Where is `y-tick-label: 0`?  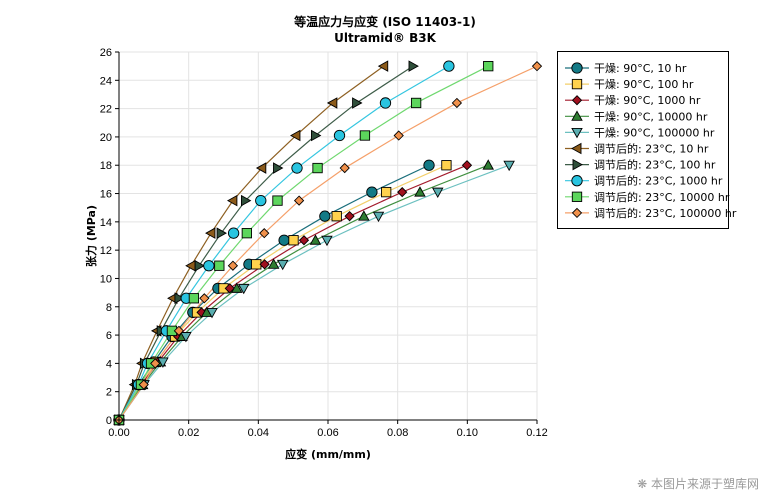
y-tick-label: 0 is located at coordinates (109, 421).